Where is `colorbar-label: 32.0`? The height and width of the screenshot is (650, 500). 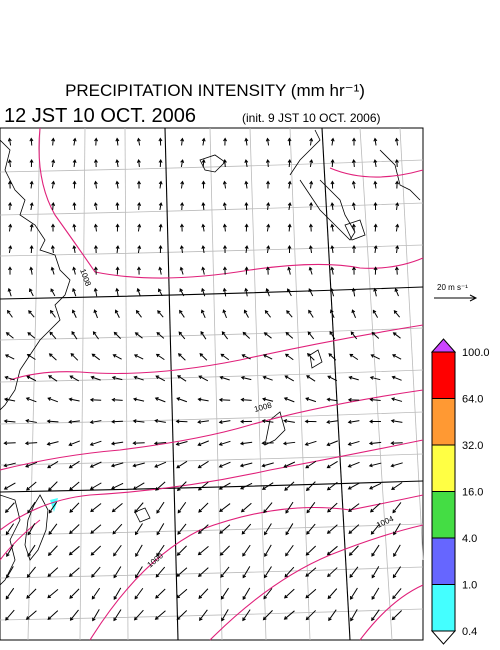 colorbar-label: 32.0 is located at coordinates (472, 446).